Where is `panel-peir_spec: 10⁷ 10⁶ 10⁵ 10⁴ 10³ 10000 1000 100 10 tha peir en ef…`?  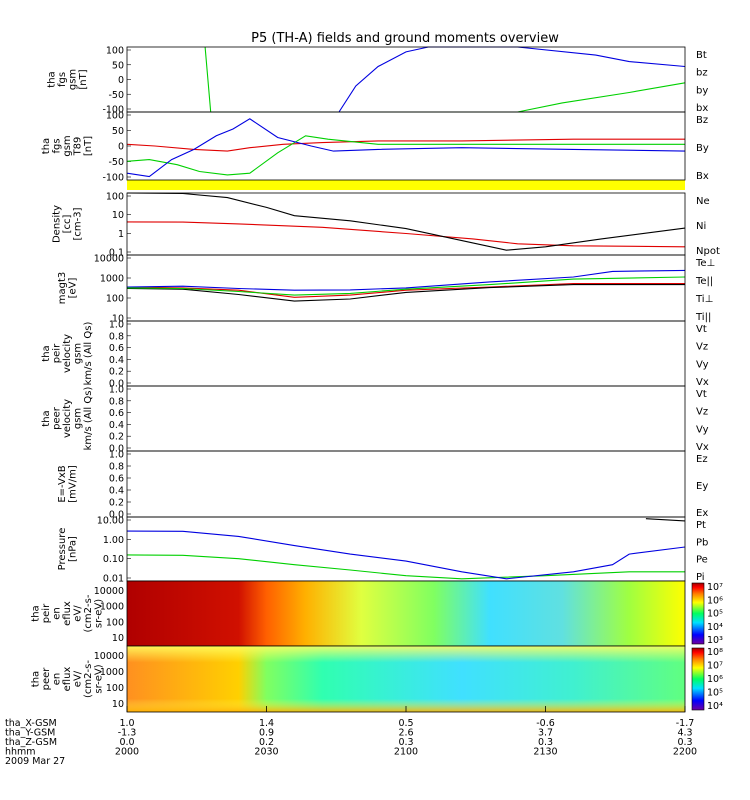 panel-peir_spec: 10⁷ 10⁶ 10⁵ 10⁴ 10³ 10000 1000 100 10 tha peir en ef… is located at coordinates (377, 613).